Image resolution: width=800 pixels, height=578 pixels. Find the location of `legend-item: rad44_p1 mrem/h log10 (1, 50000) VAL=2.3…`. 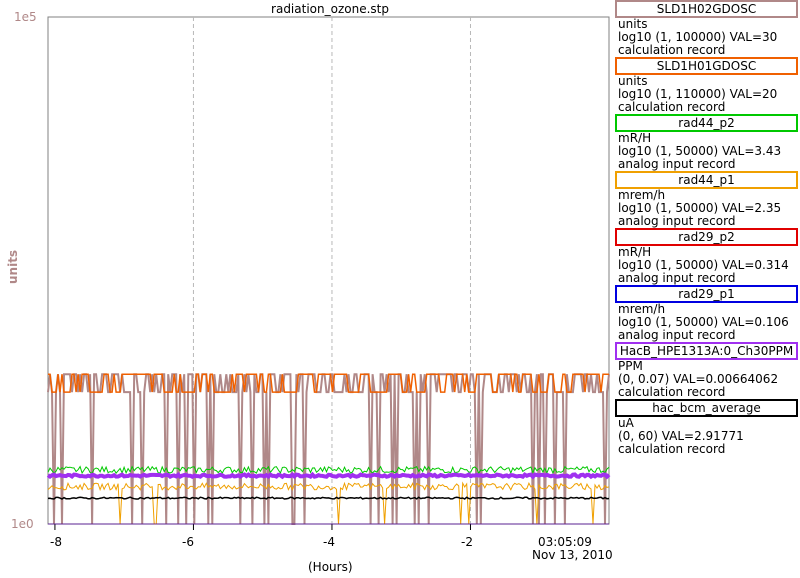

legend-item: rad44_p1 mrem/h log10 (1, 50000) VAL=2.3… is located at coordinates (707, 199).